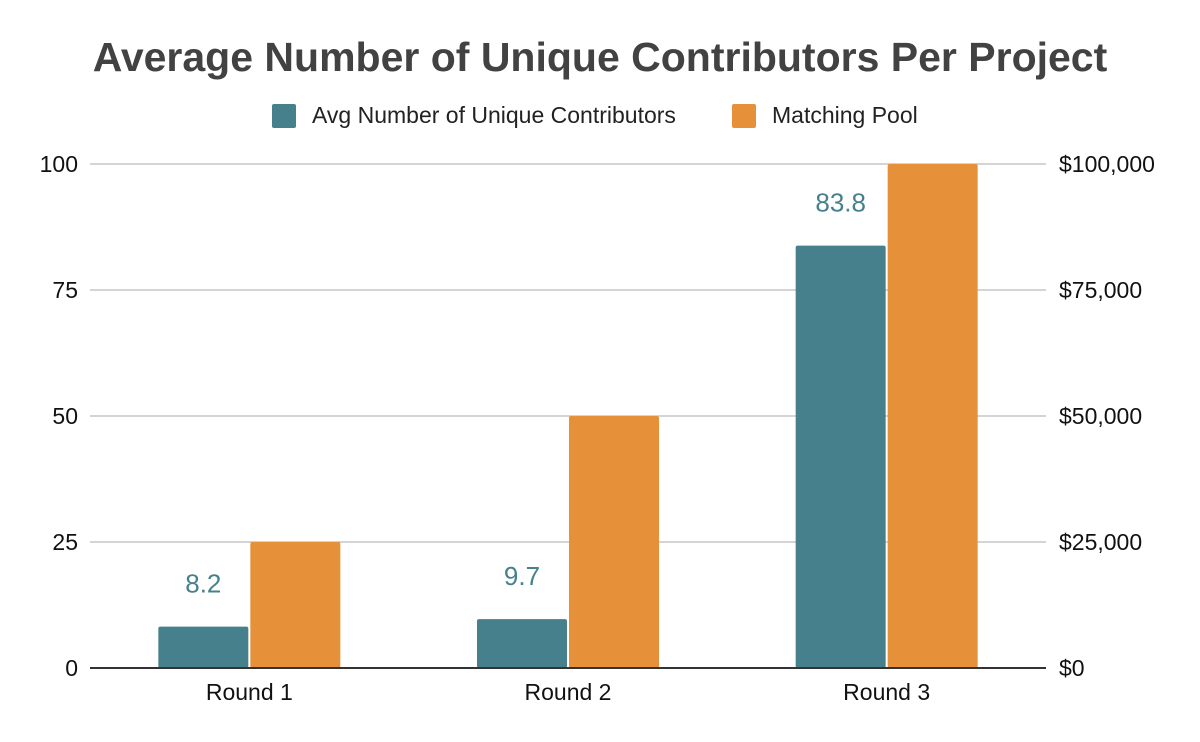 The width and height of the screenshot is (1200, 742). I want to click on right-axis-ticks: $0 $25,000 $50,000 $75,000 $100,000, so click(1107, 416).